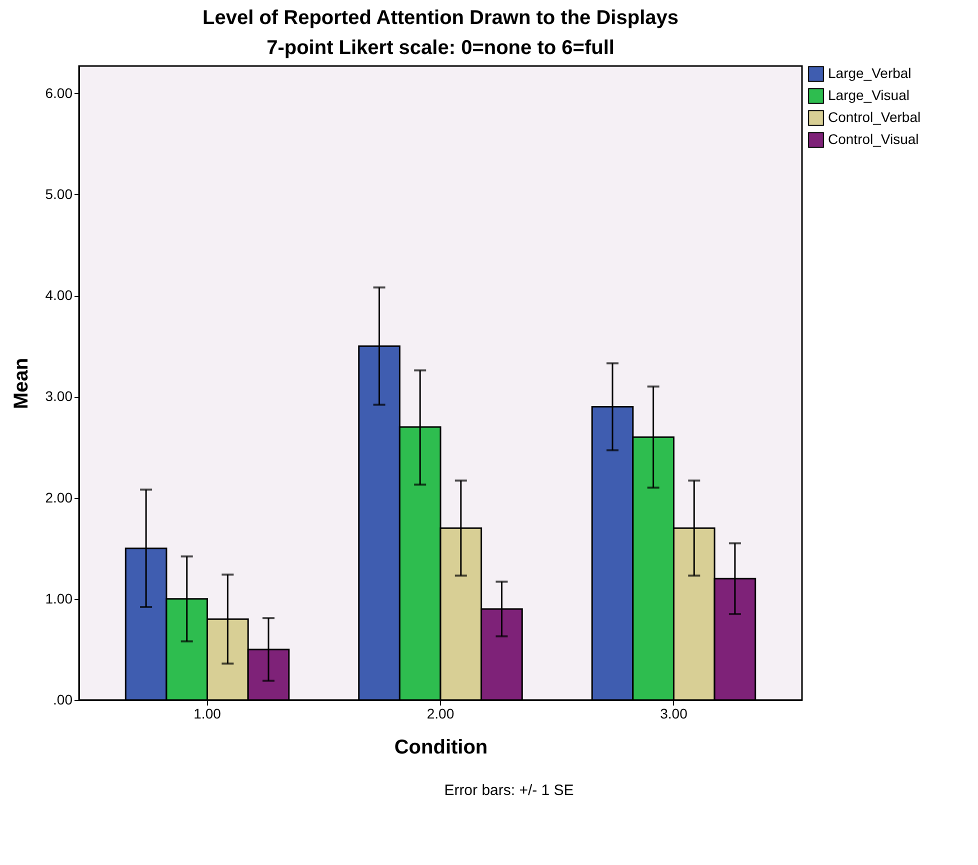 This screenshot has height=865, width=978. Describe the element at coordinates (59, 295) in the screenshot. I see `y-tick-label: 4.00` at that location.